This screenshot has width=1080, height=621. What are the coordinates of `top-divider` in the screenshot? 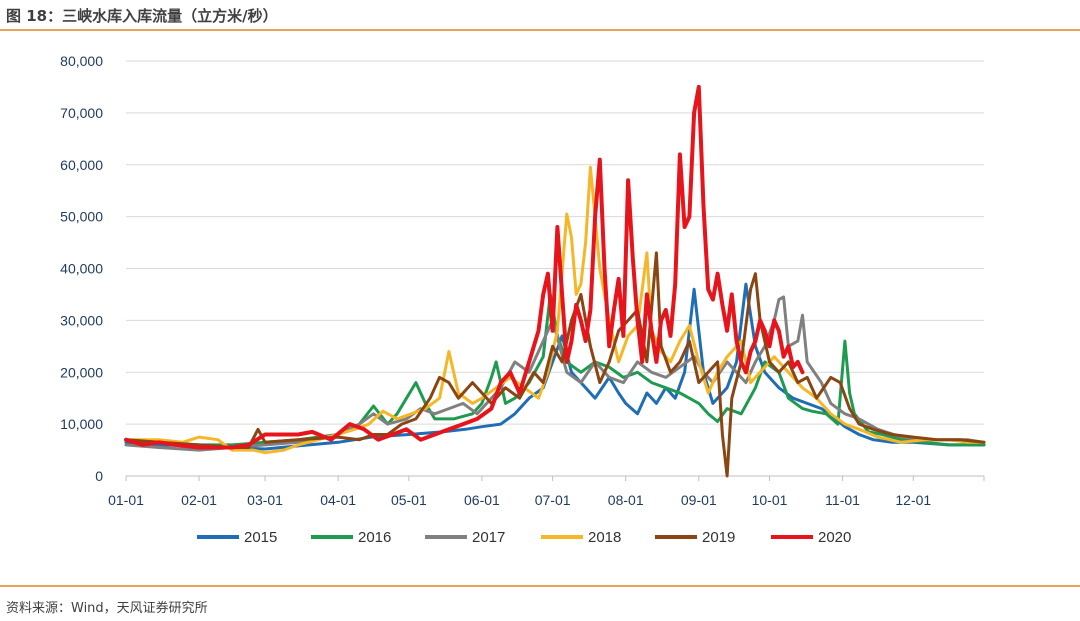 It's located at (540, 30).